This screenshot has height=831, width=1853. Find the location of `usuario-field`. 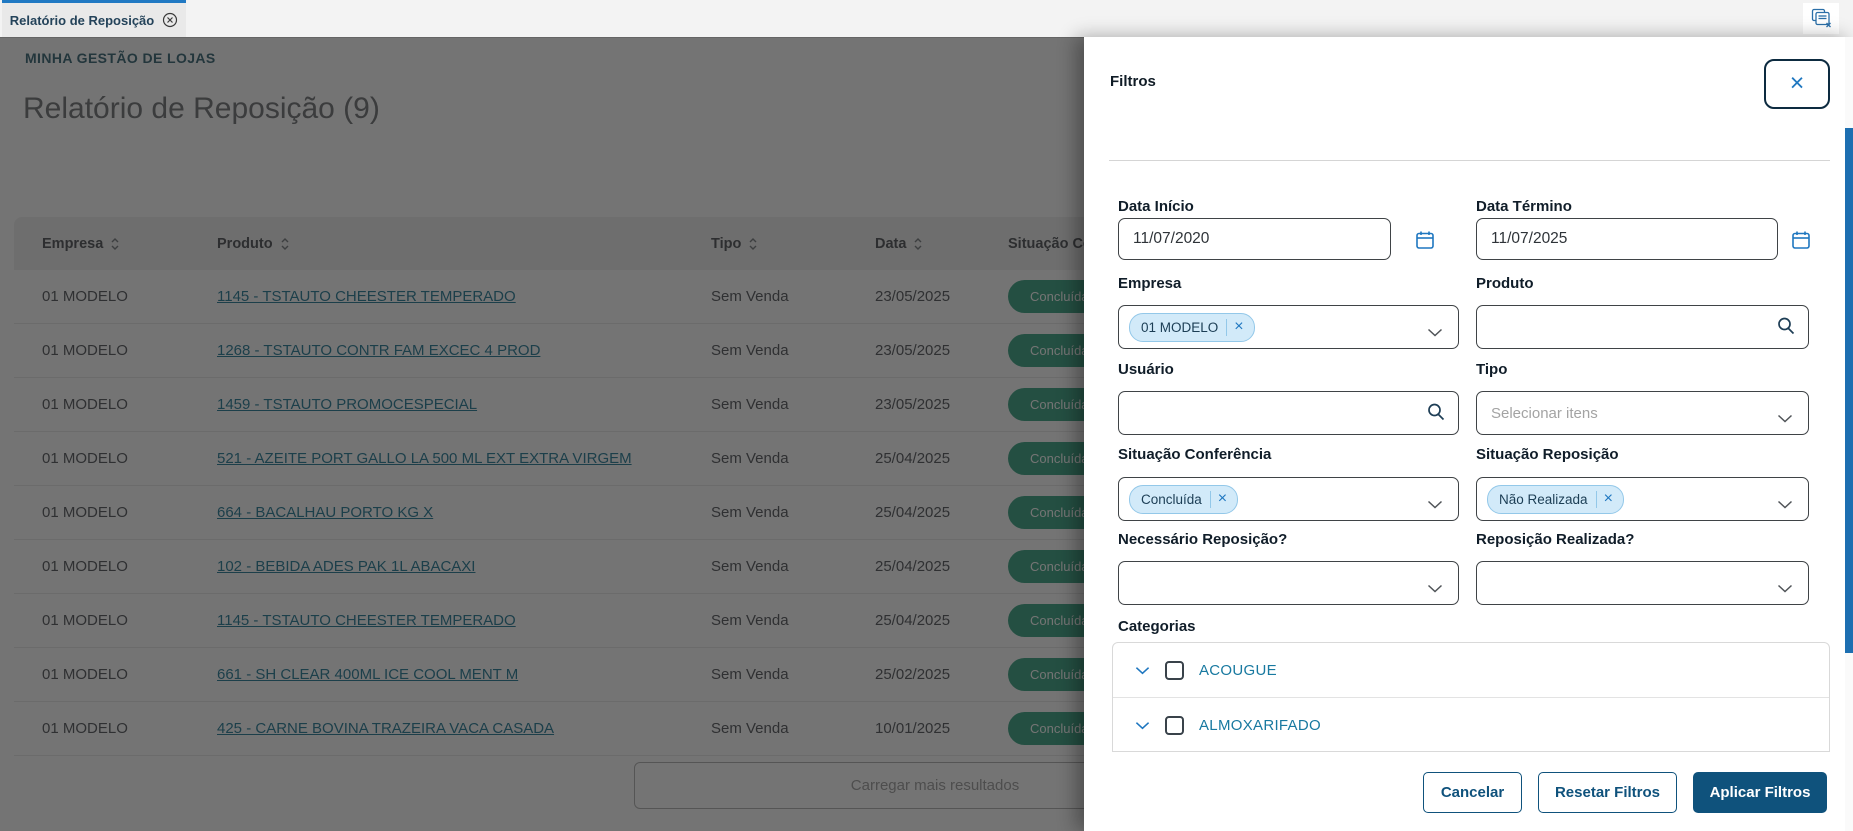

usuario-field is located at coordinates (1288, 413).